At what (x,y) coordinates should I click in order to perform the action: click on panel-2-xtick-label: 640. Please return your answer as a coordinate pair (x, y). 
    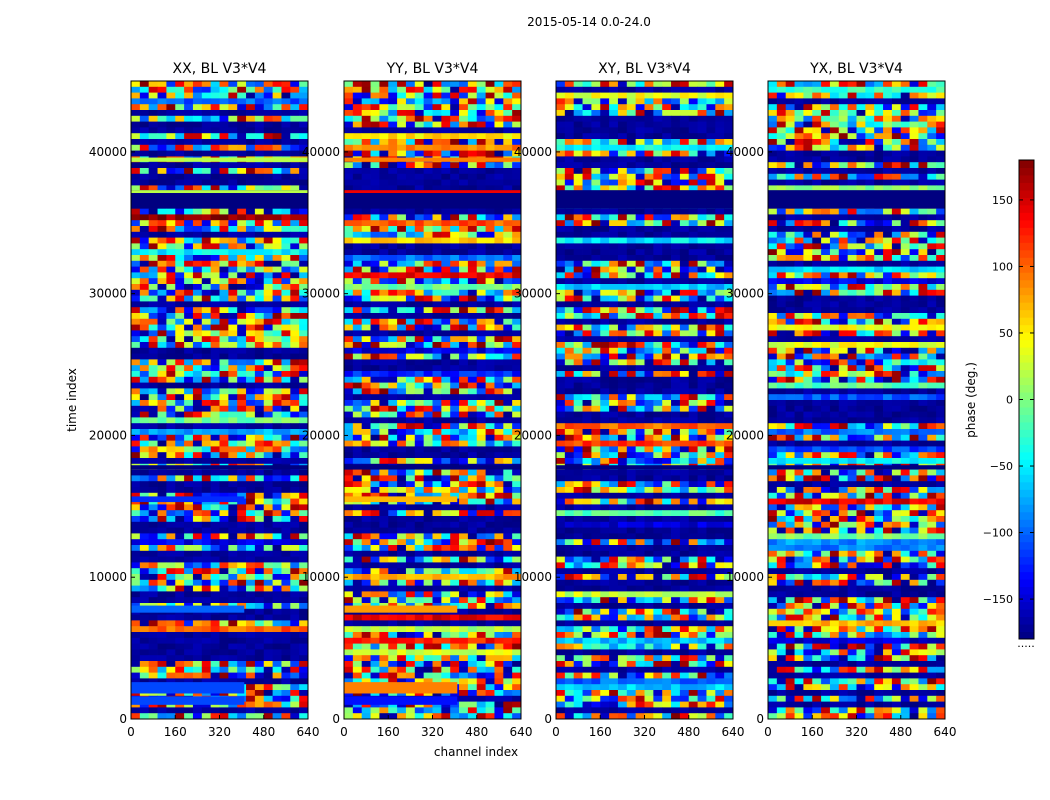
    Looking at the image, I should click on (521, 732).